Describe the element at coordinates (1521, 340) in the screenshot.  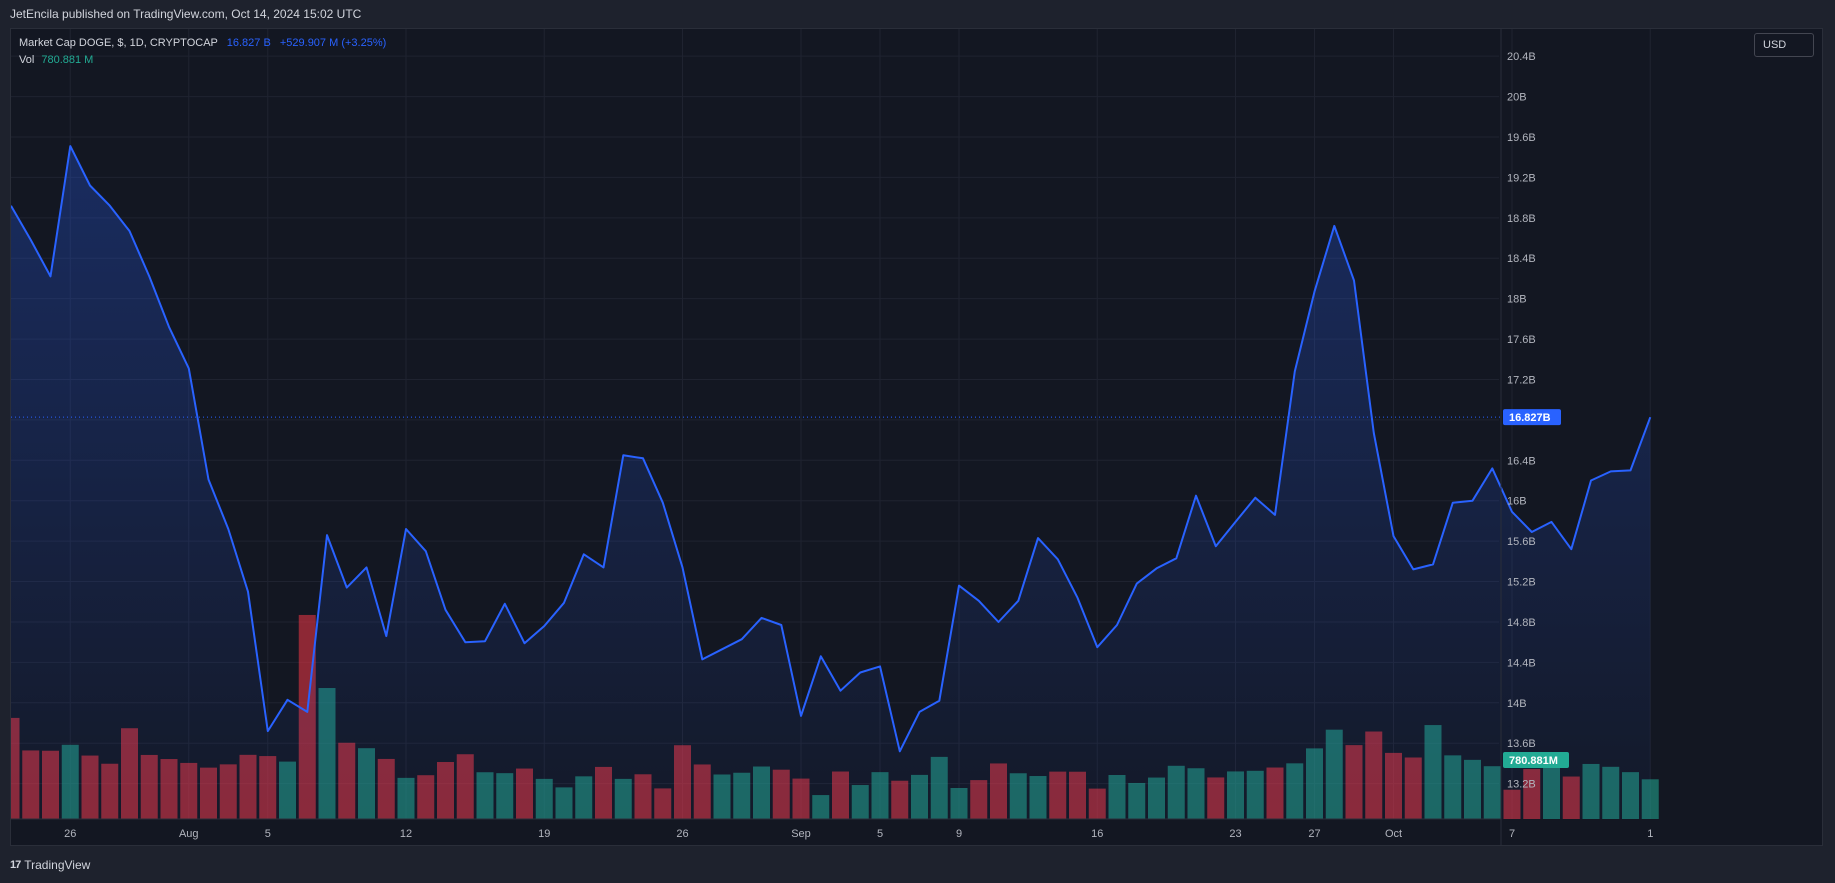
I see `y-tick-label: 17.6B` at that location.